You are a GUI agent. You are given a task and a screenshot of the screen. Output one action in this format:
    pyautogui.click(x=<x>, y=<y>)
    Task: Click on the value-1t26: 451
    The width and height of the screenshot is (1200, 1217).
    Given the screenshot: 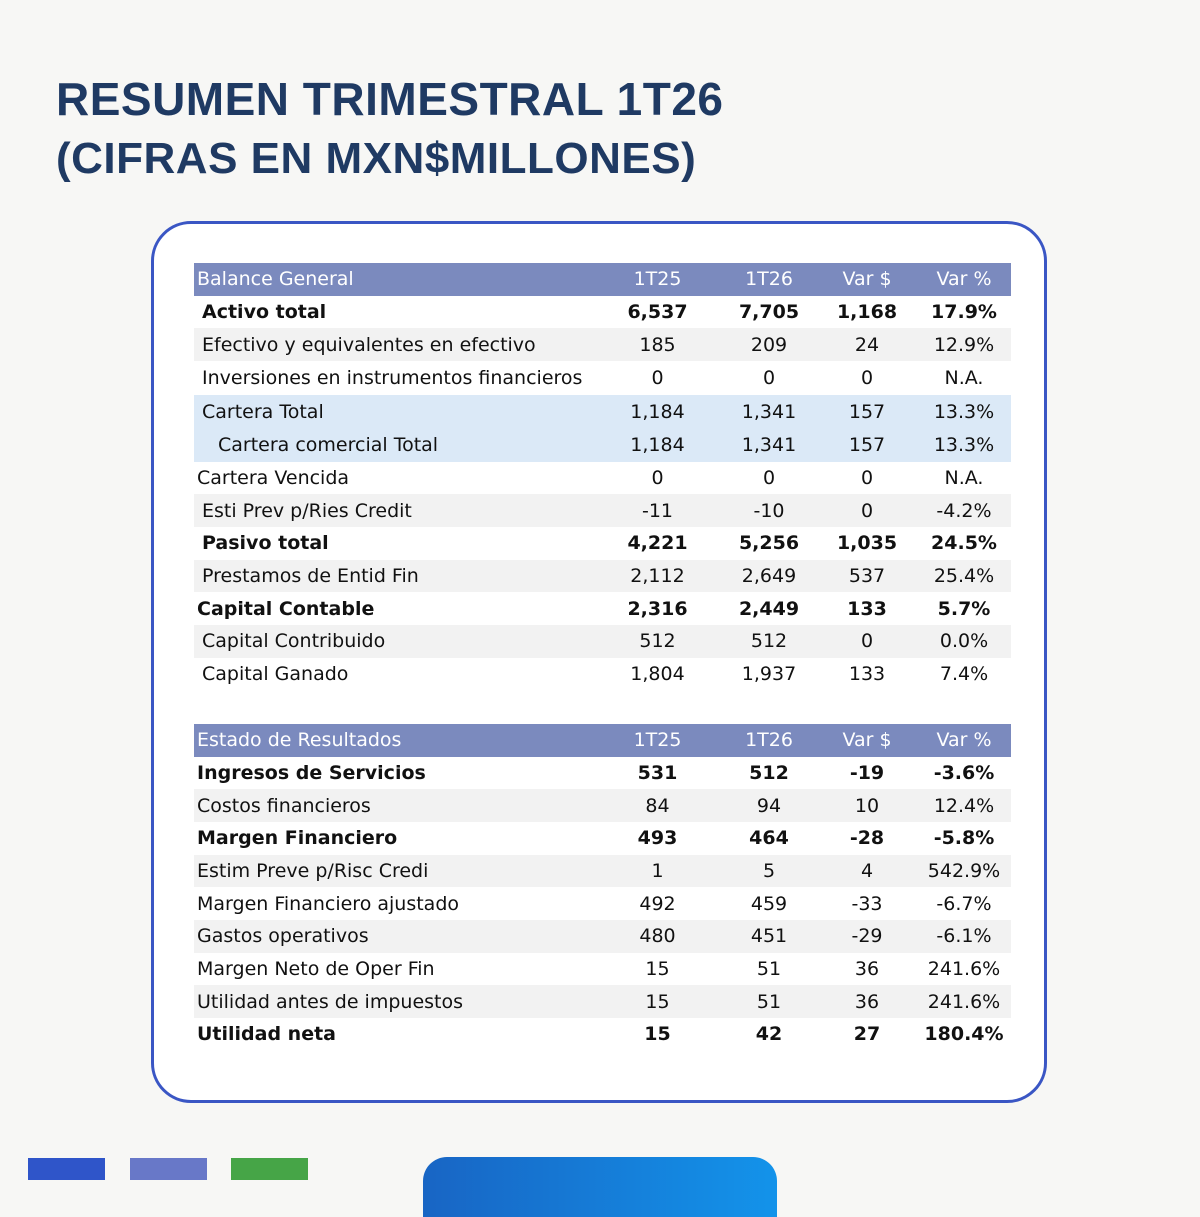 What is the action you would take?
    pyautogui.click(x=769, y=936)
    